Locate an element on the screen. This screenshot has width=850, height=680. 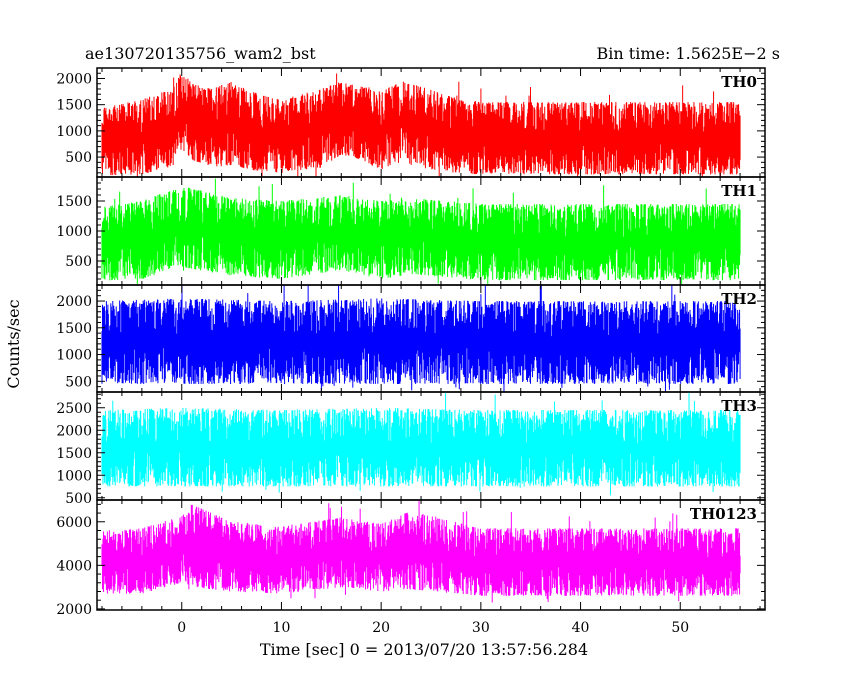
panel-th0: 500 1000 1500 2000 TH0 is located at coordinates (411, 122).